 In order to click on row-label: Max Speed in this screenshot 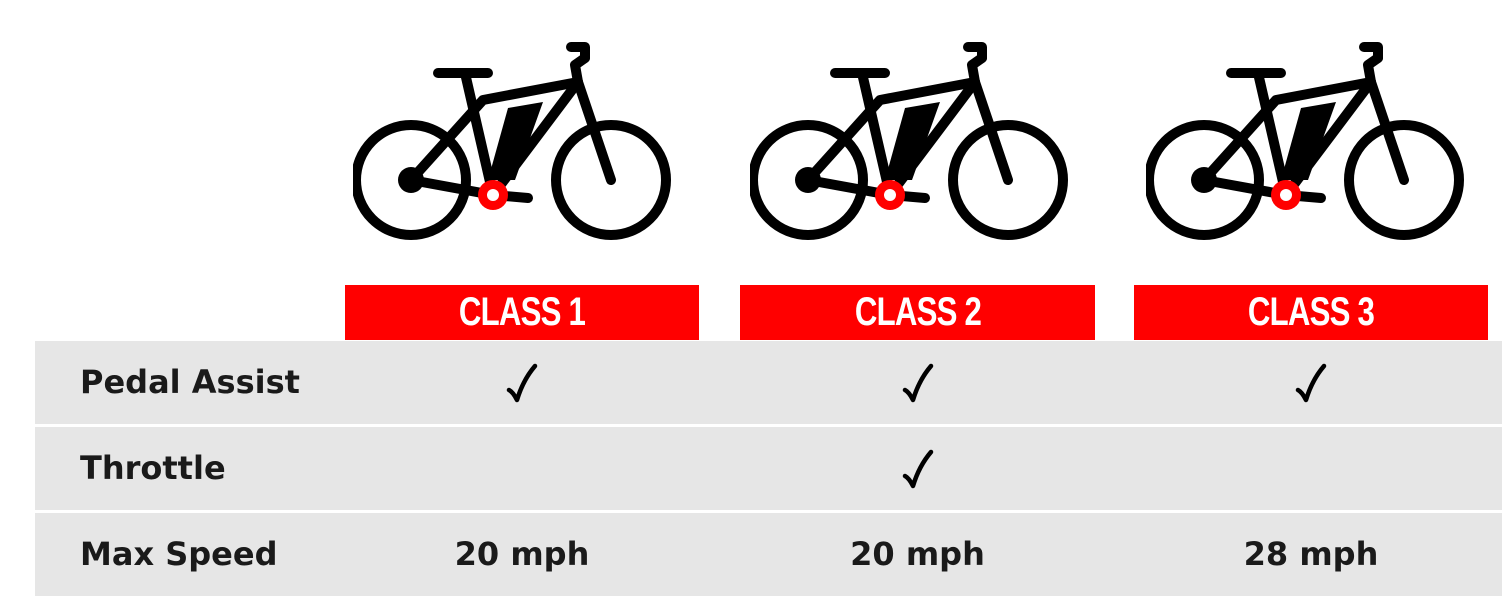, I will do `click(179, 554)`.